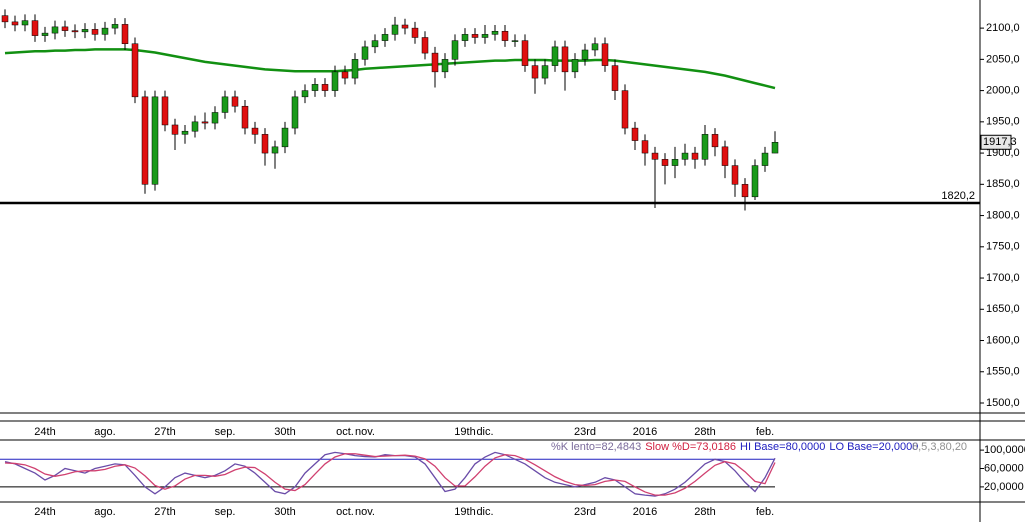  What do you see at coordinates (44, 432) in the screenshot?
I see `x-tick-label: 24th` at bounding box center [44, 432].